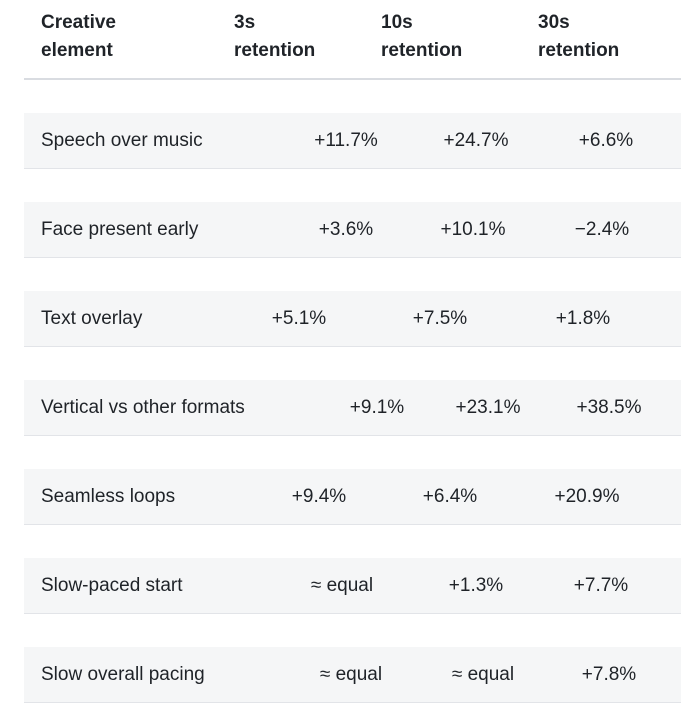 The image size is (694, 704). I want to click on header-creative-element: Creative element, so click(78, 36).